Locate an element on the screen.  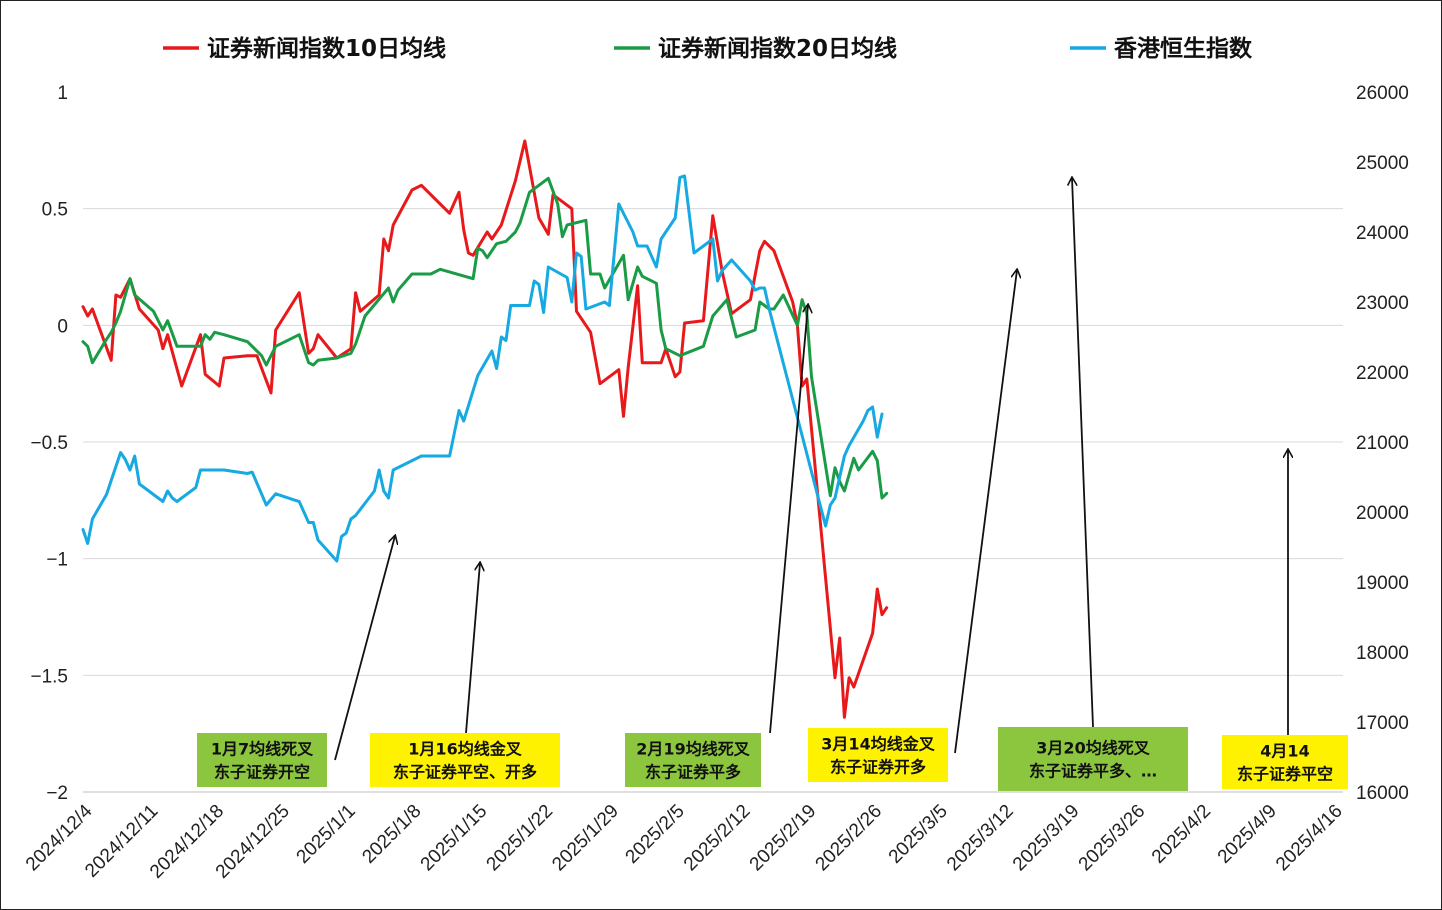
y-right-tick-label: 24000 is located at coordinates (1382, 233).